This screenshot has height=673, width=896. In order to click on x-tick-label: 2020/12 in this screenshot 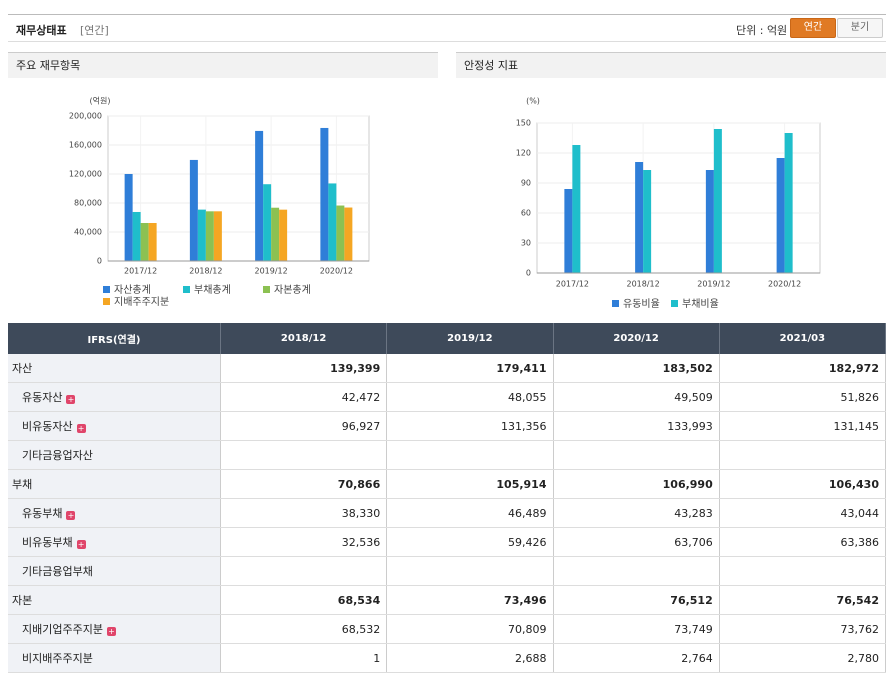, I will do `click(784, 284)`.